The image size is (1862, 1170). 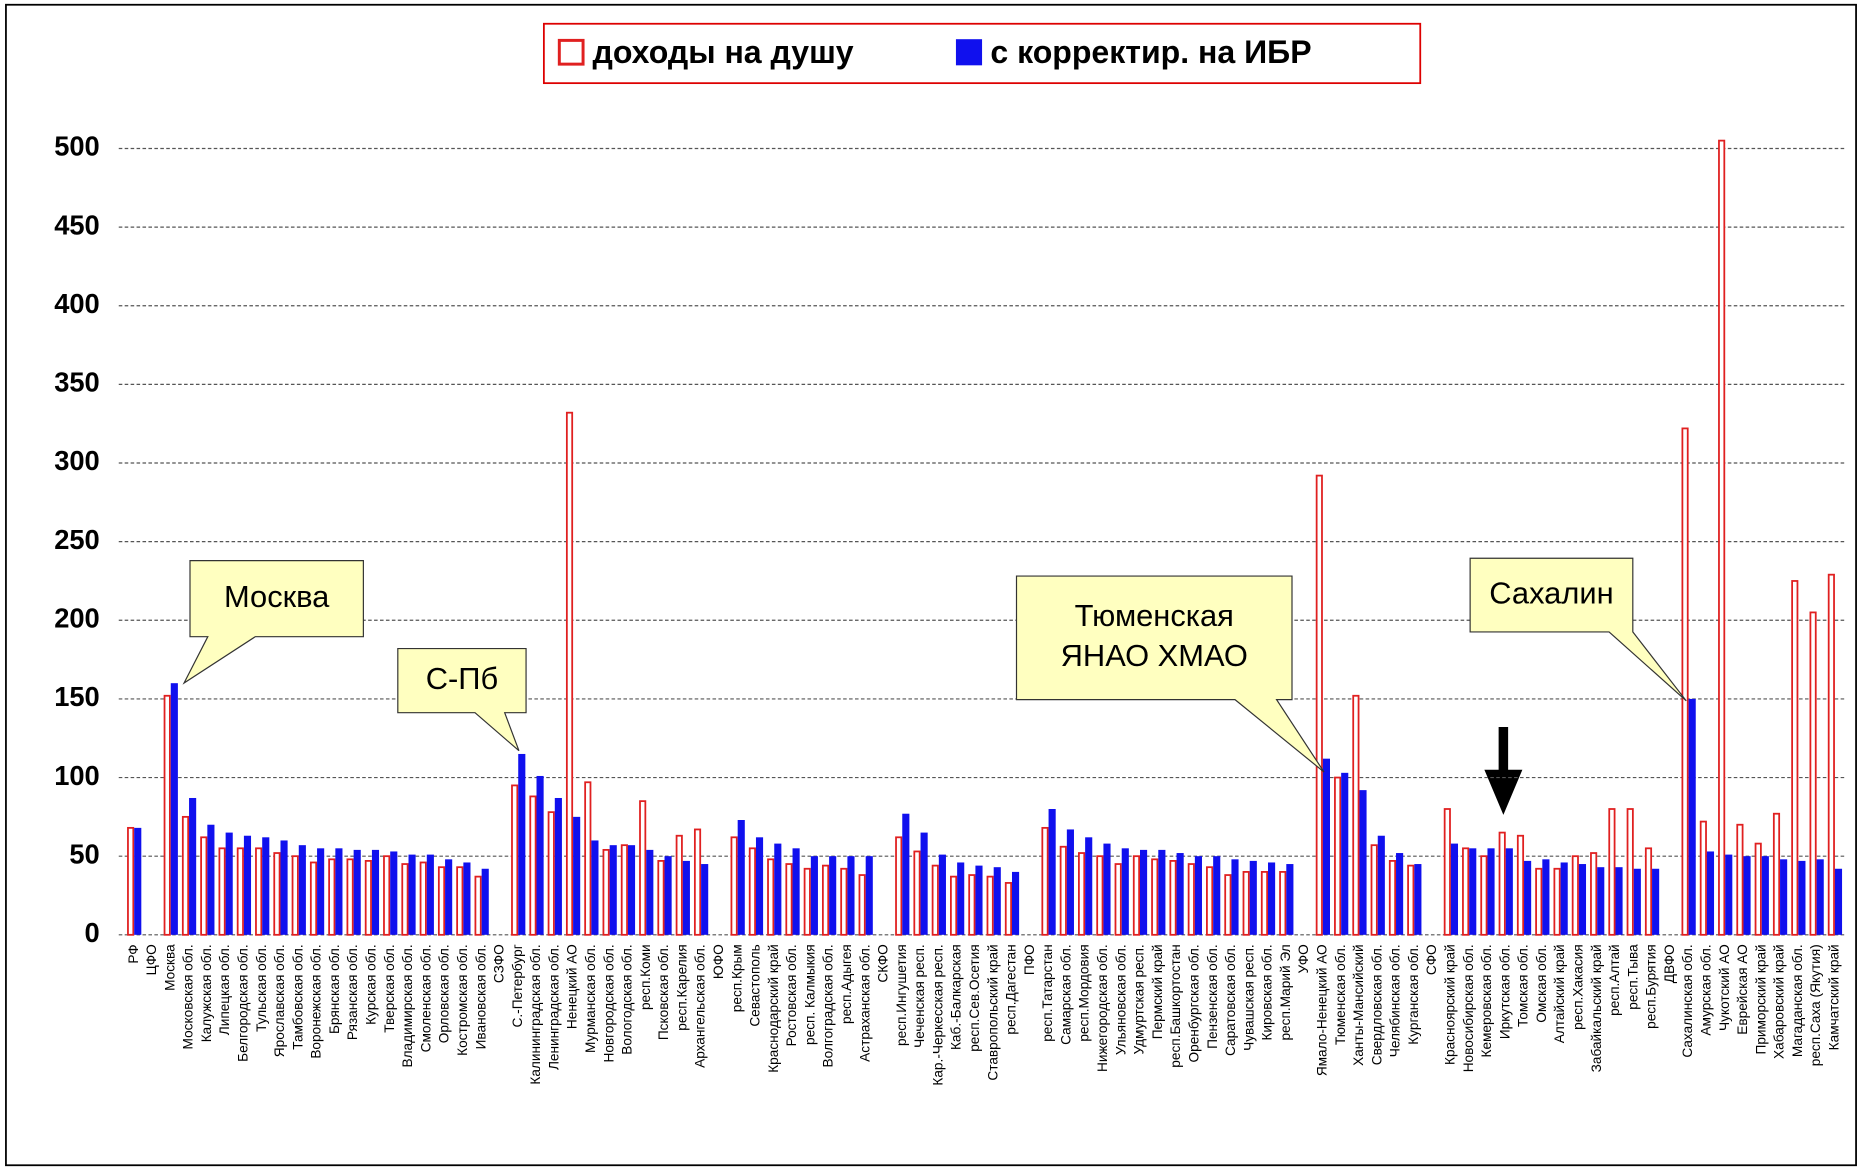 What do you see at coordinates (590, 998) in the screenshot?
I see `x-tick-label: Мурманская обл.` at bounding box center [590, 998].